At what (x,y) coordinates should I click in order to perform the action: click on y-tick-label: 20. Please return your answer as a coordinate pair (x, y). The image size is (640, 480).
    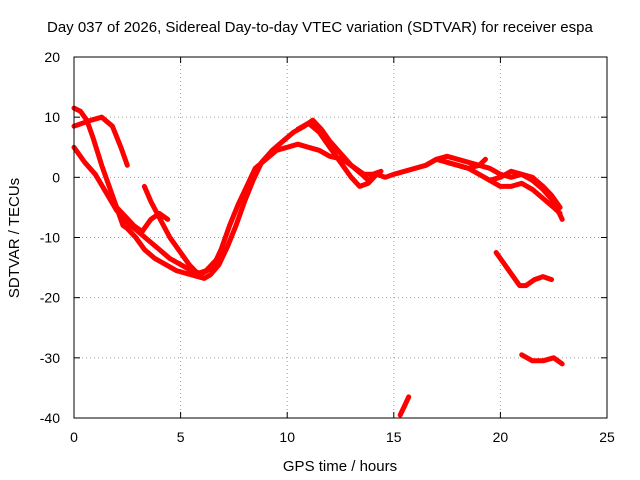
    Looking at the image, I should click on (52, 57).